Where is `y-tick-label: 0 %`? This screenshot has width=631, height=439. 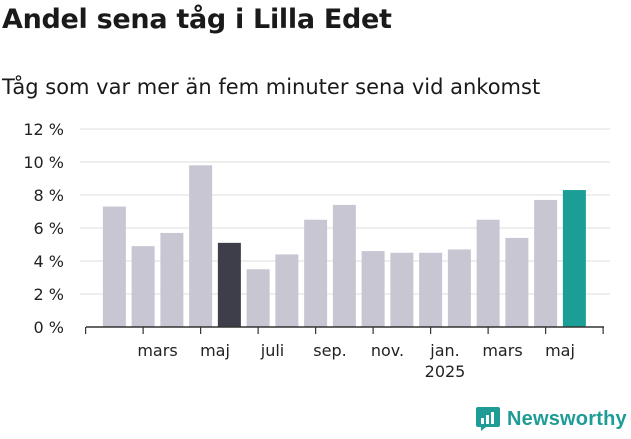
y-tick-label: 0 % is located at coordinates (49, 327).